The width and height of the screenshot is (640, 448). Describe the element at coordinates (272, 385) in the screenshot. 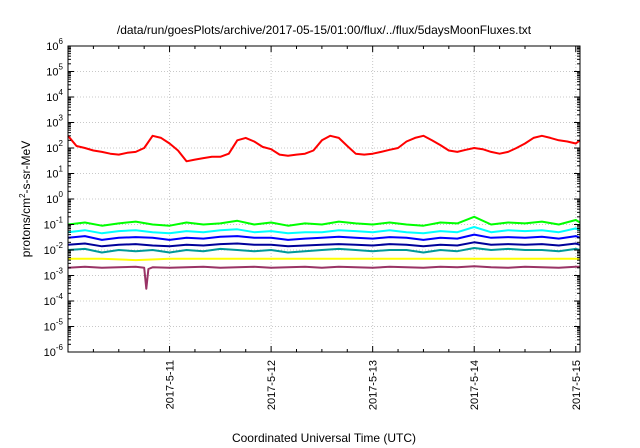

I see `x-tick-label: 2017-5-12` at that location.